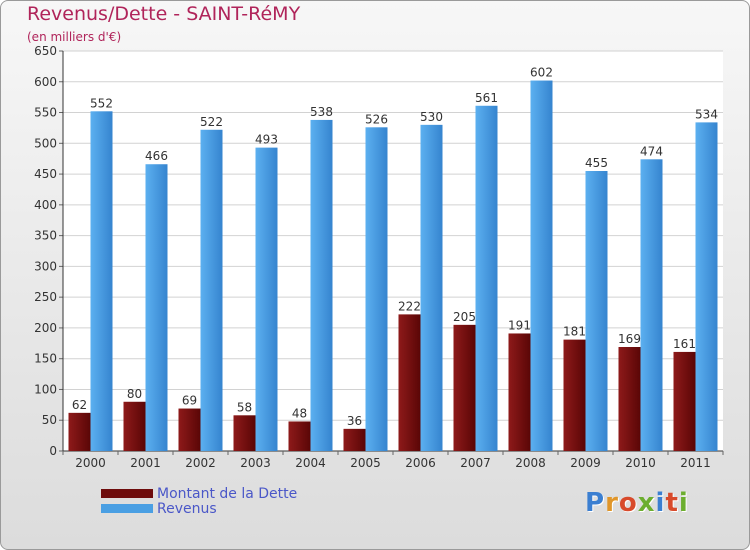 Image resolution: width=750 pixels, height=550 pixels. What do you see at coordinates (53, 451) in the screenshot?
I see `y-tick-label: 0` at bounding box center [53, 451].